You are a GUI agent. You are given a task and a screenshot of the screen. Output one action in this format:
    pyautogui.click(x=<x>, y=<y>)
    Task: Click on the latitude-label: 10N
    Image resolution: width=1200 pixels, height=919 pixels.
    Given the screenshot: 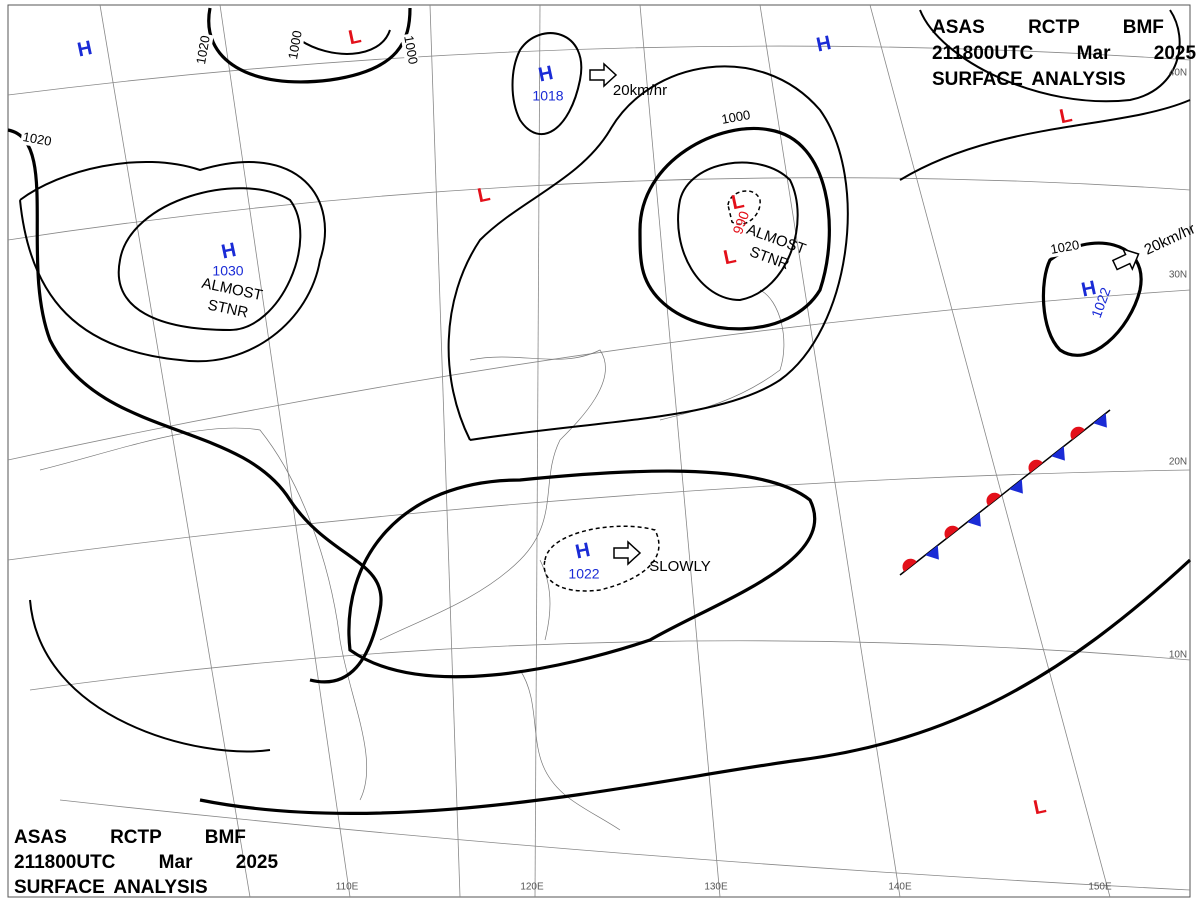 What is the action you would take?
    pyautogui.click(x=1178, y=655)
    